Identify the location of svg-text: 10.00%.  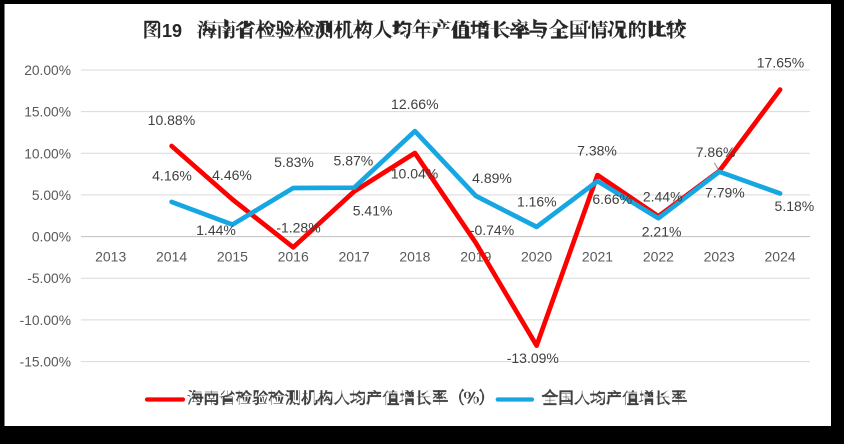
(47, 153).